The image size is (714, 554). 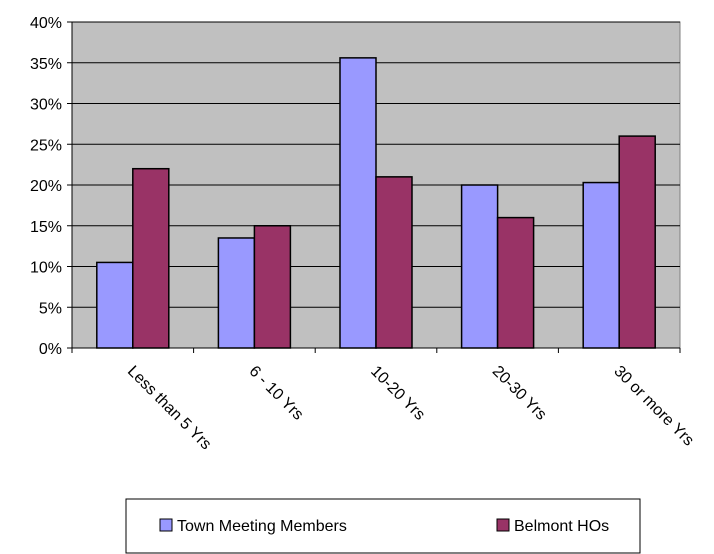 I want to click on legend-box, so click(x=383, y=526).